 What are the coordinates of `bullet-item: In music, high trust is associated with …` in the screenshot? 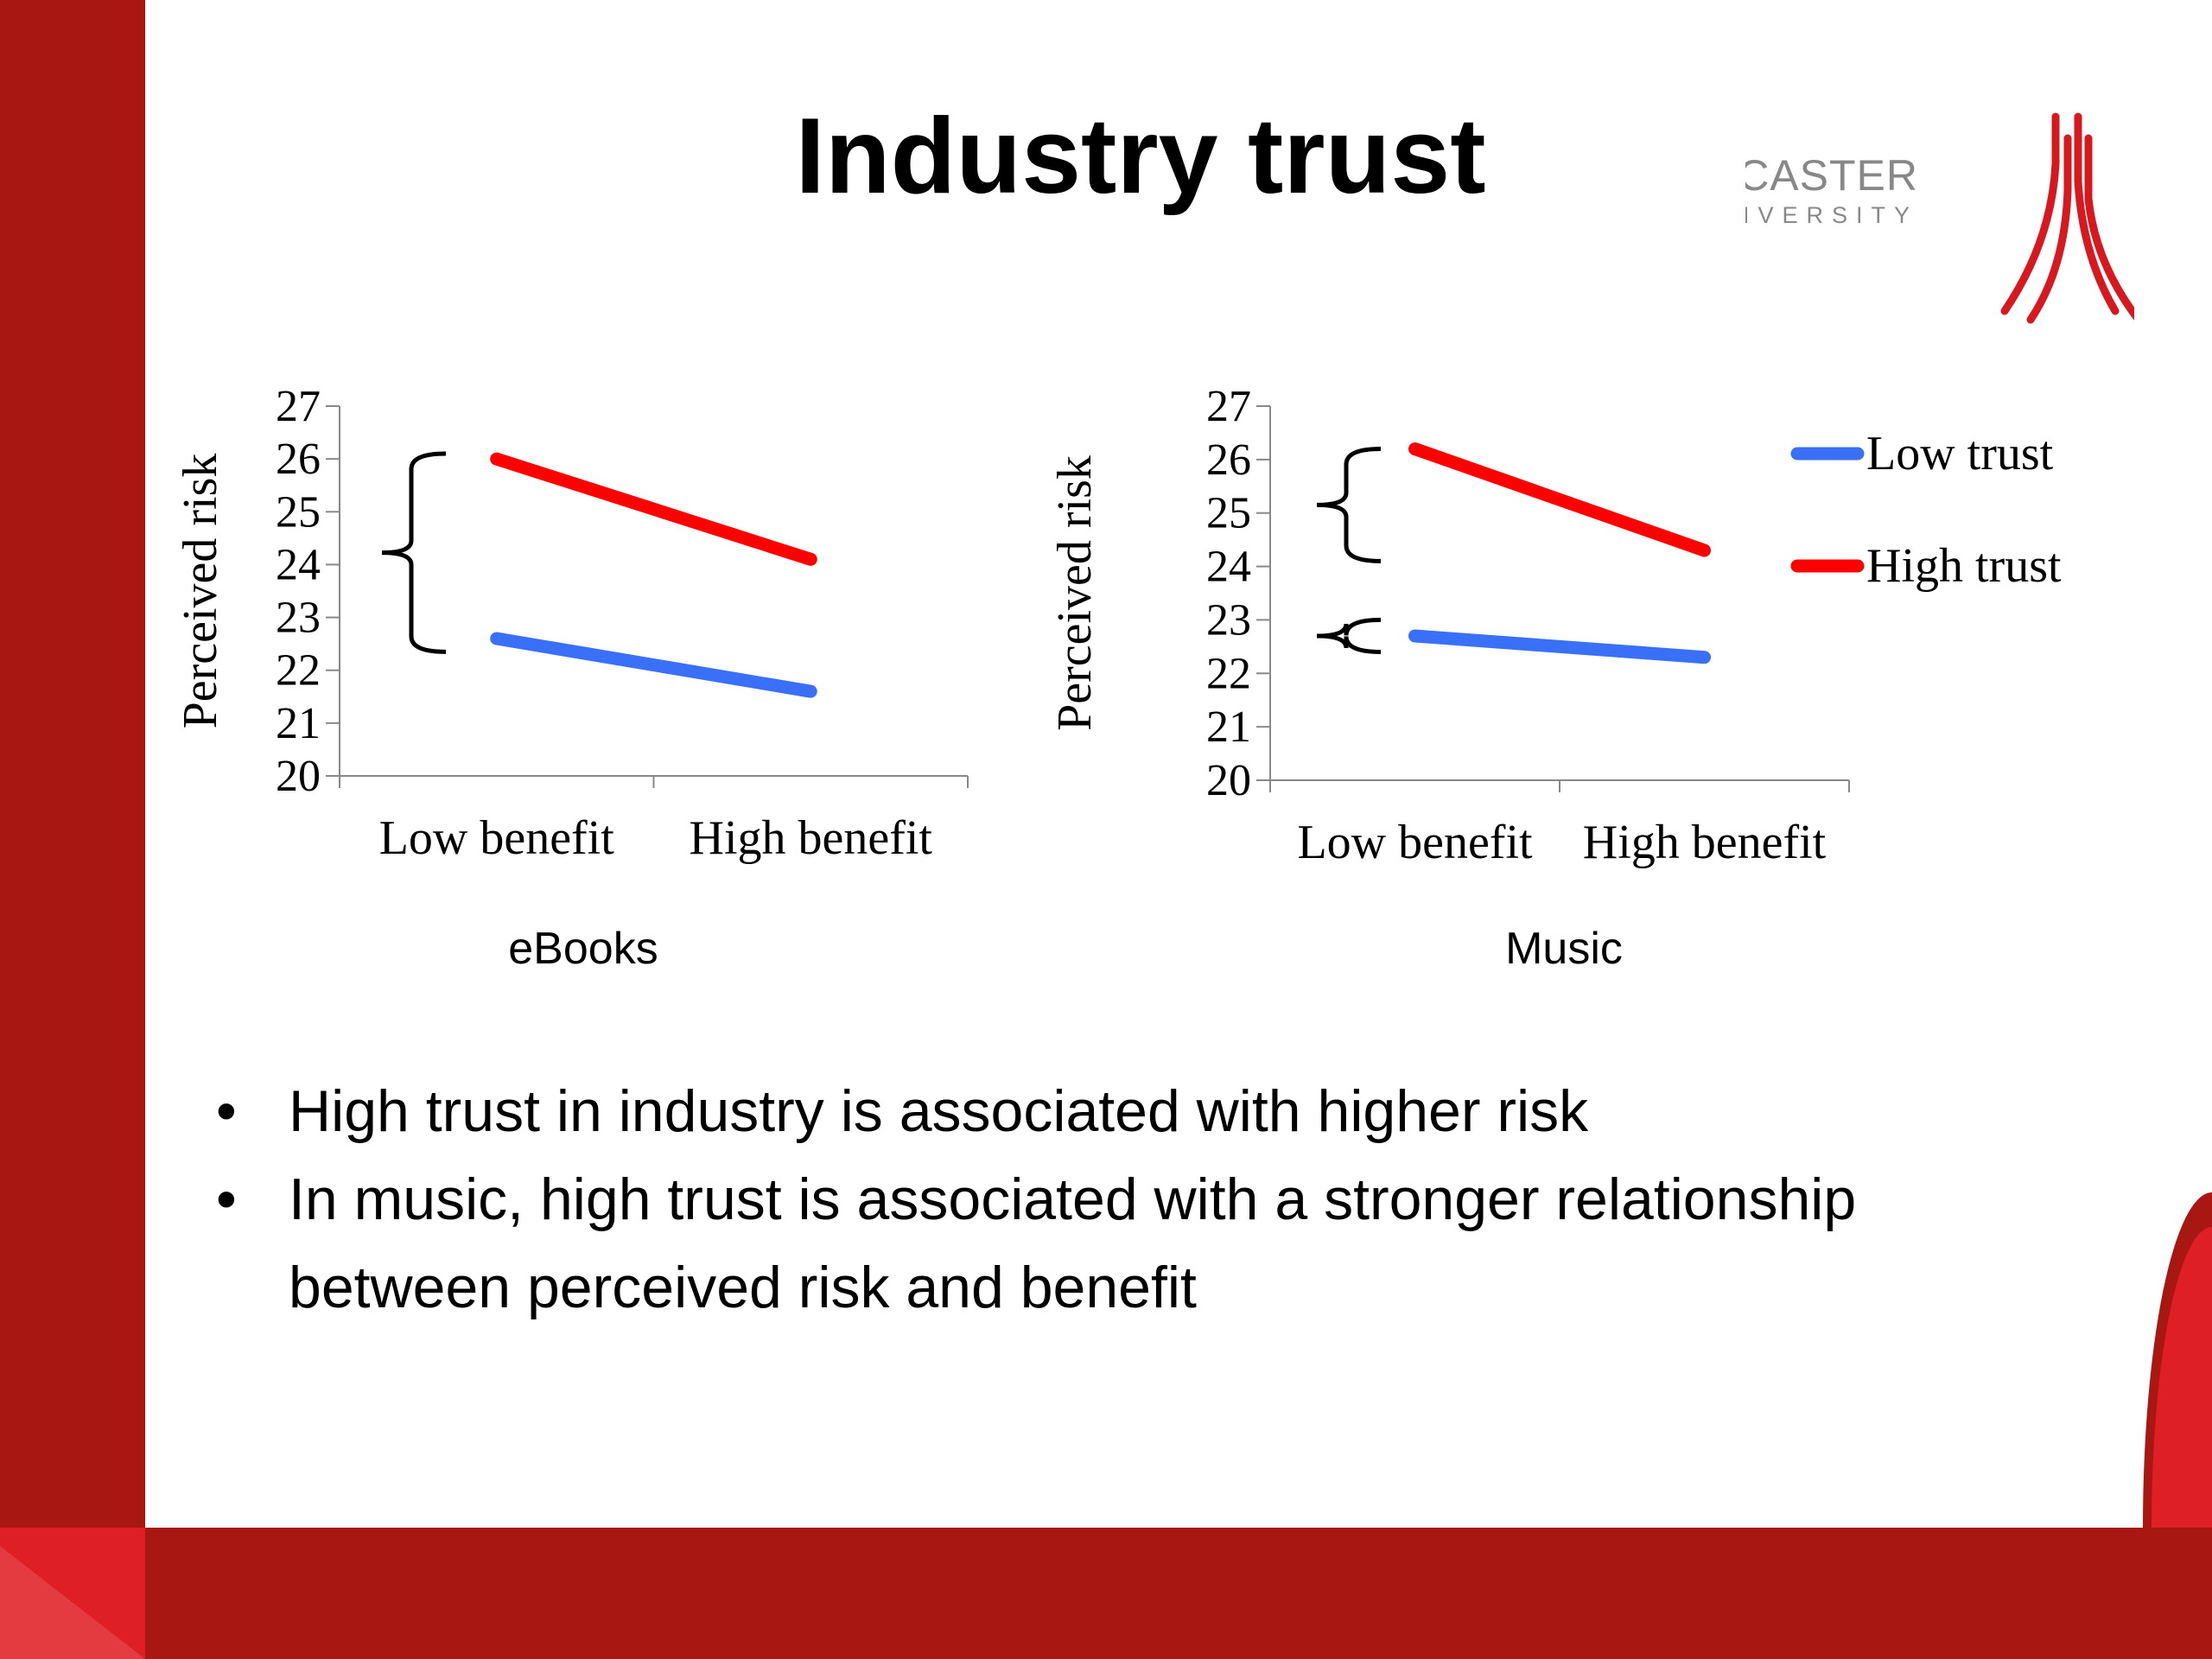 It's located at (1080, 1243).